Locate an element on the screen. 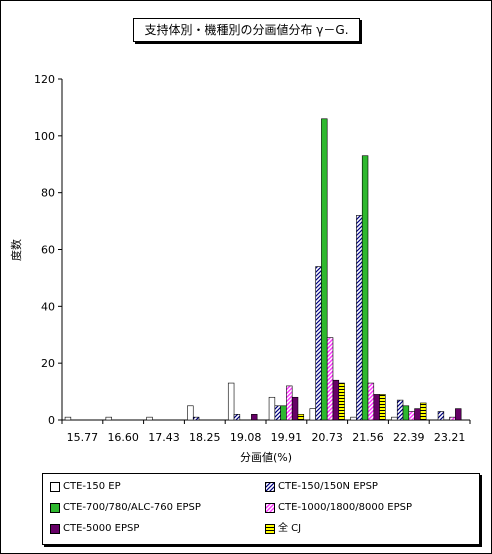  x-tick-label: 20.73 is located at coordinates (327, 437).